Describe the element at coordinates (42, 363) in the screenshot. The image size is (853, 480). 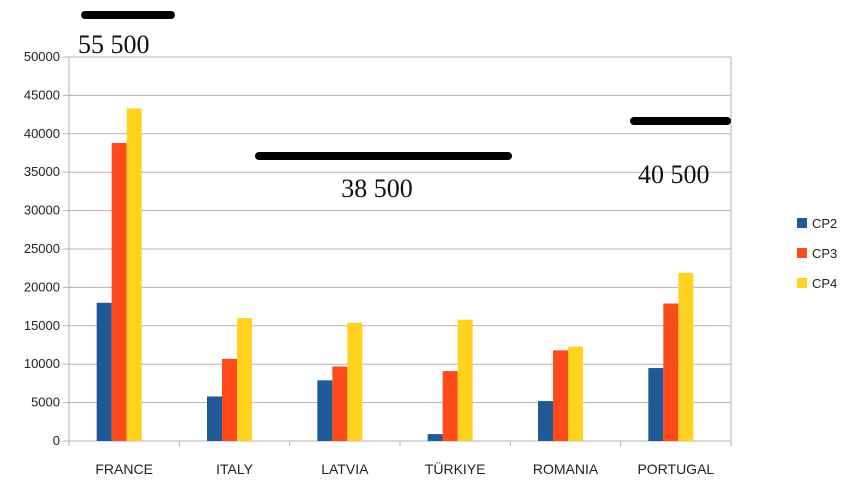
I see `y-tick-label: 10000` at that location.